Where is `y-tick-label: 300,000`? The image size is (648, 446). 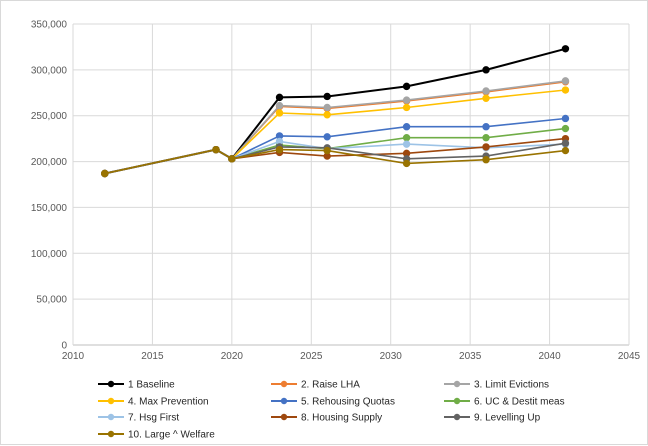 y-tick-label: 300,000 is located at coordinates (49, 70).